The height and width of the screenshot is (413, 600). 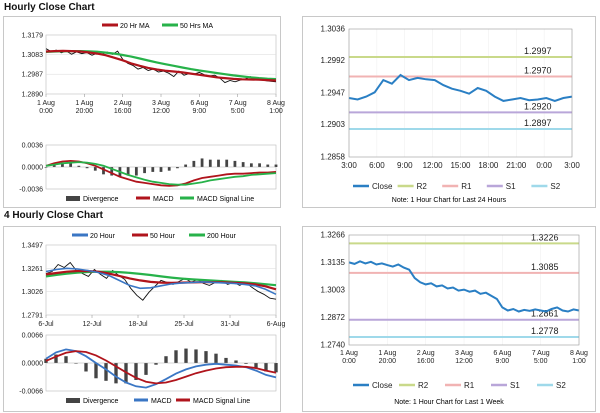 I want to click on hourly-price-price-line, so click(x=161, y=66).